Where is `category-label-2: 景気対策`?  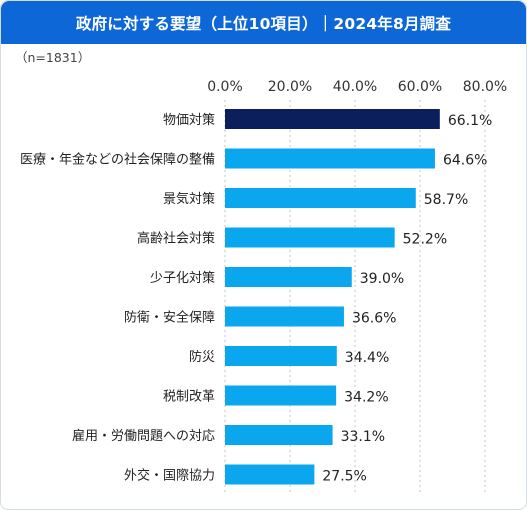 category-label-2: 景気対策 is located at coordinates (189, 199).